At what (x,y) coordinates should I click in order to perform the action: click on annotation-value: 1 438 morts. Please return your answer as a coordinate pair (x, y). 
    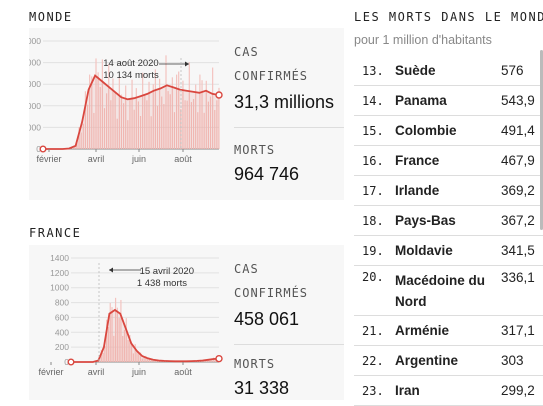
    Looking at the image, I should click on (162, 283).